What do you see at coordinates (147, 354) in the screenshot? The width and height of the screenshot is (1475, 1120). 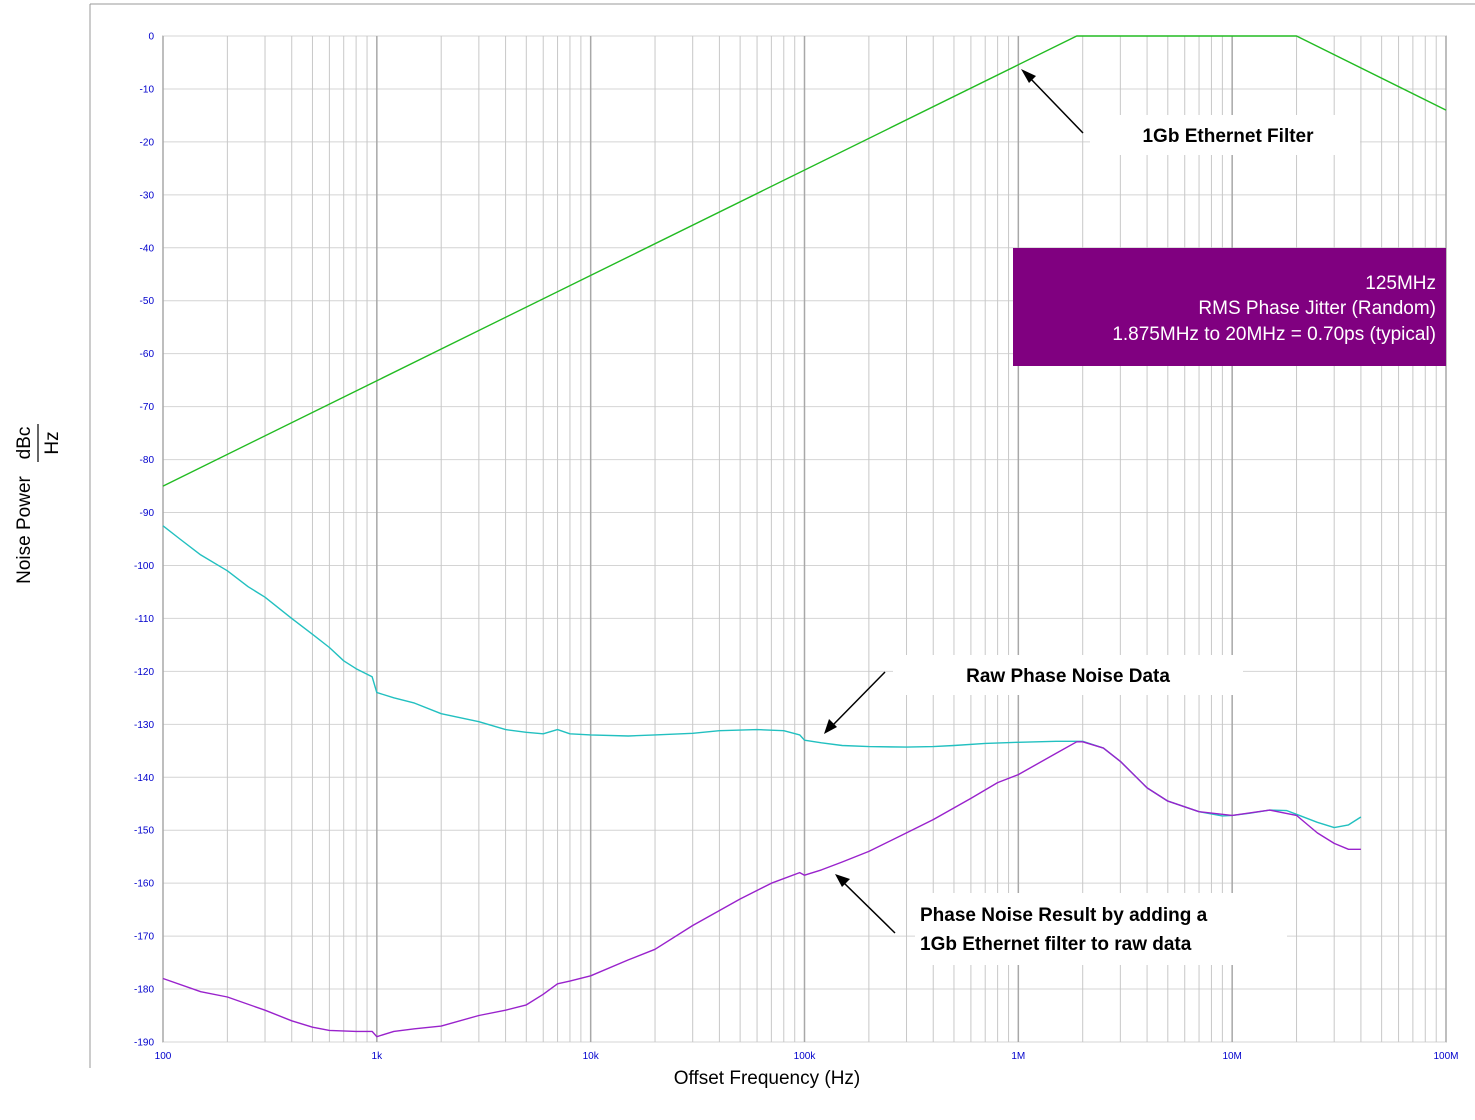 I see `y-tick-label: -60` at bounding box center [147, 354].